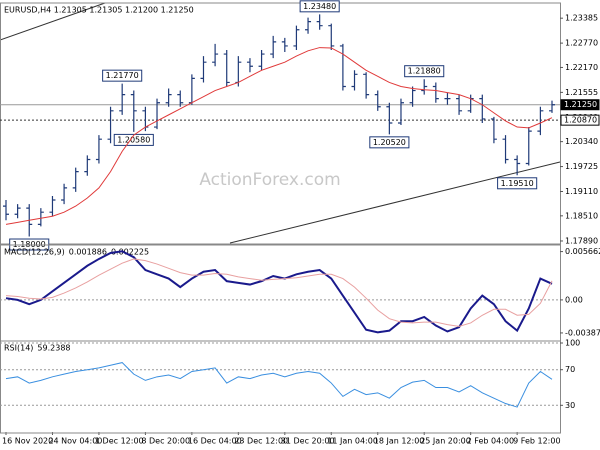 This screenshot has height=450, width=600. Describe the element at coordinates (119, 441) in the screenshot. I see `x-tick-label: 1 Dec 12:00` at that location.